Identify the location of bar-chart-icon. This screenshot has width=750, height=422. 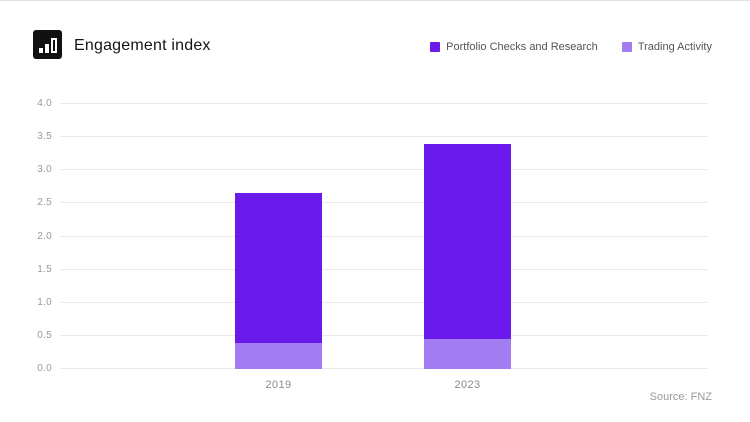
(47, 44).